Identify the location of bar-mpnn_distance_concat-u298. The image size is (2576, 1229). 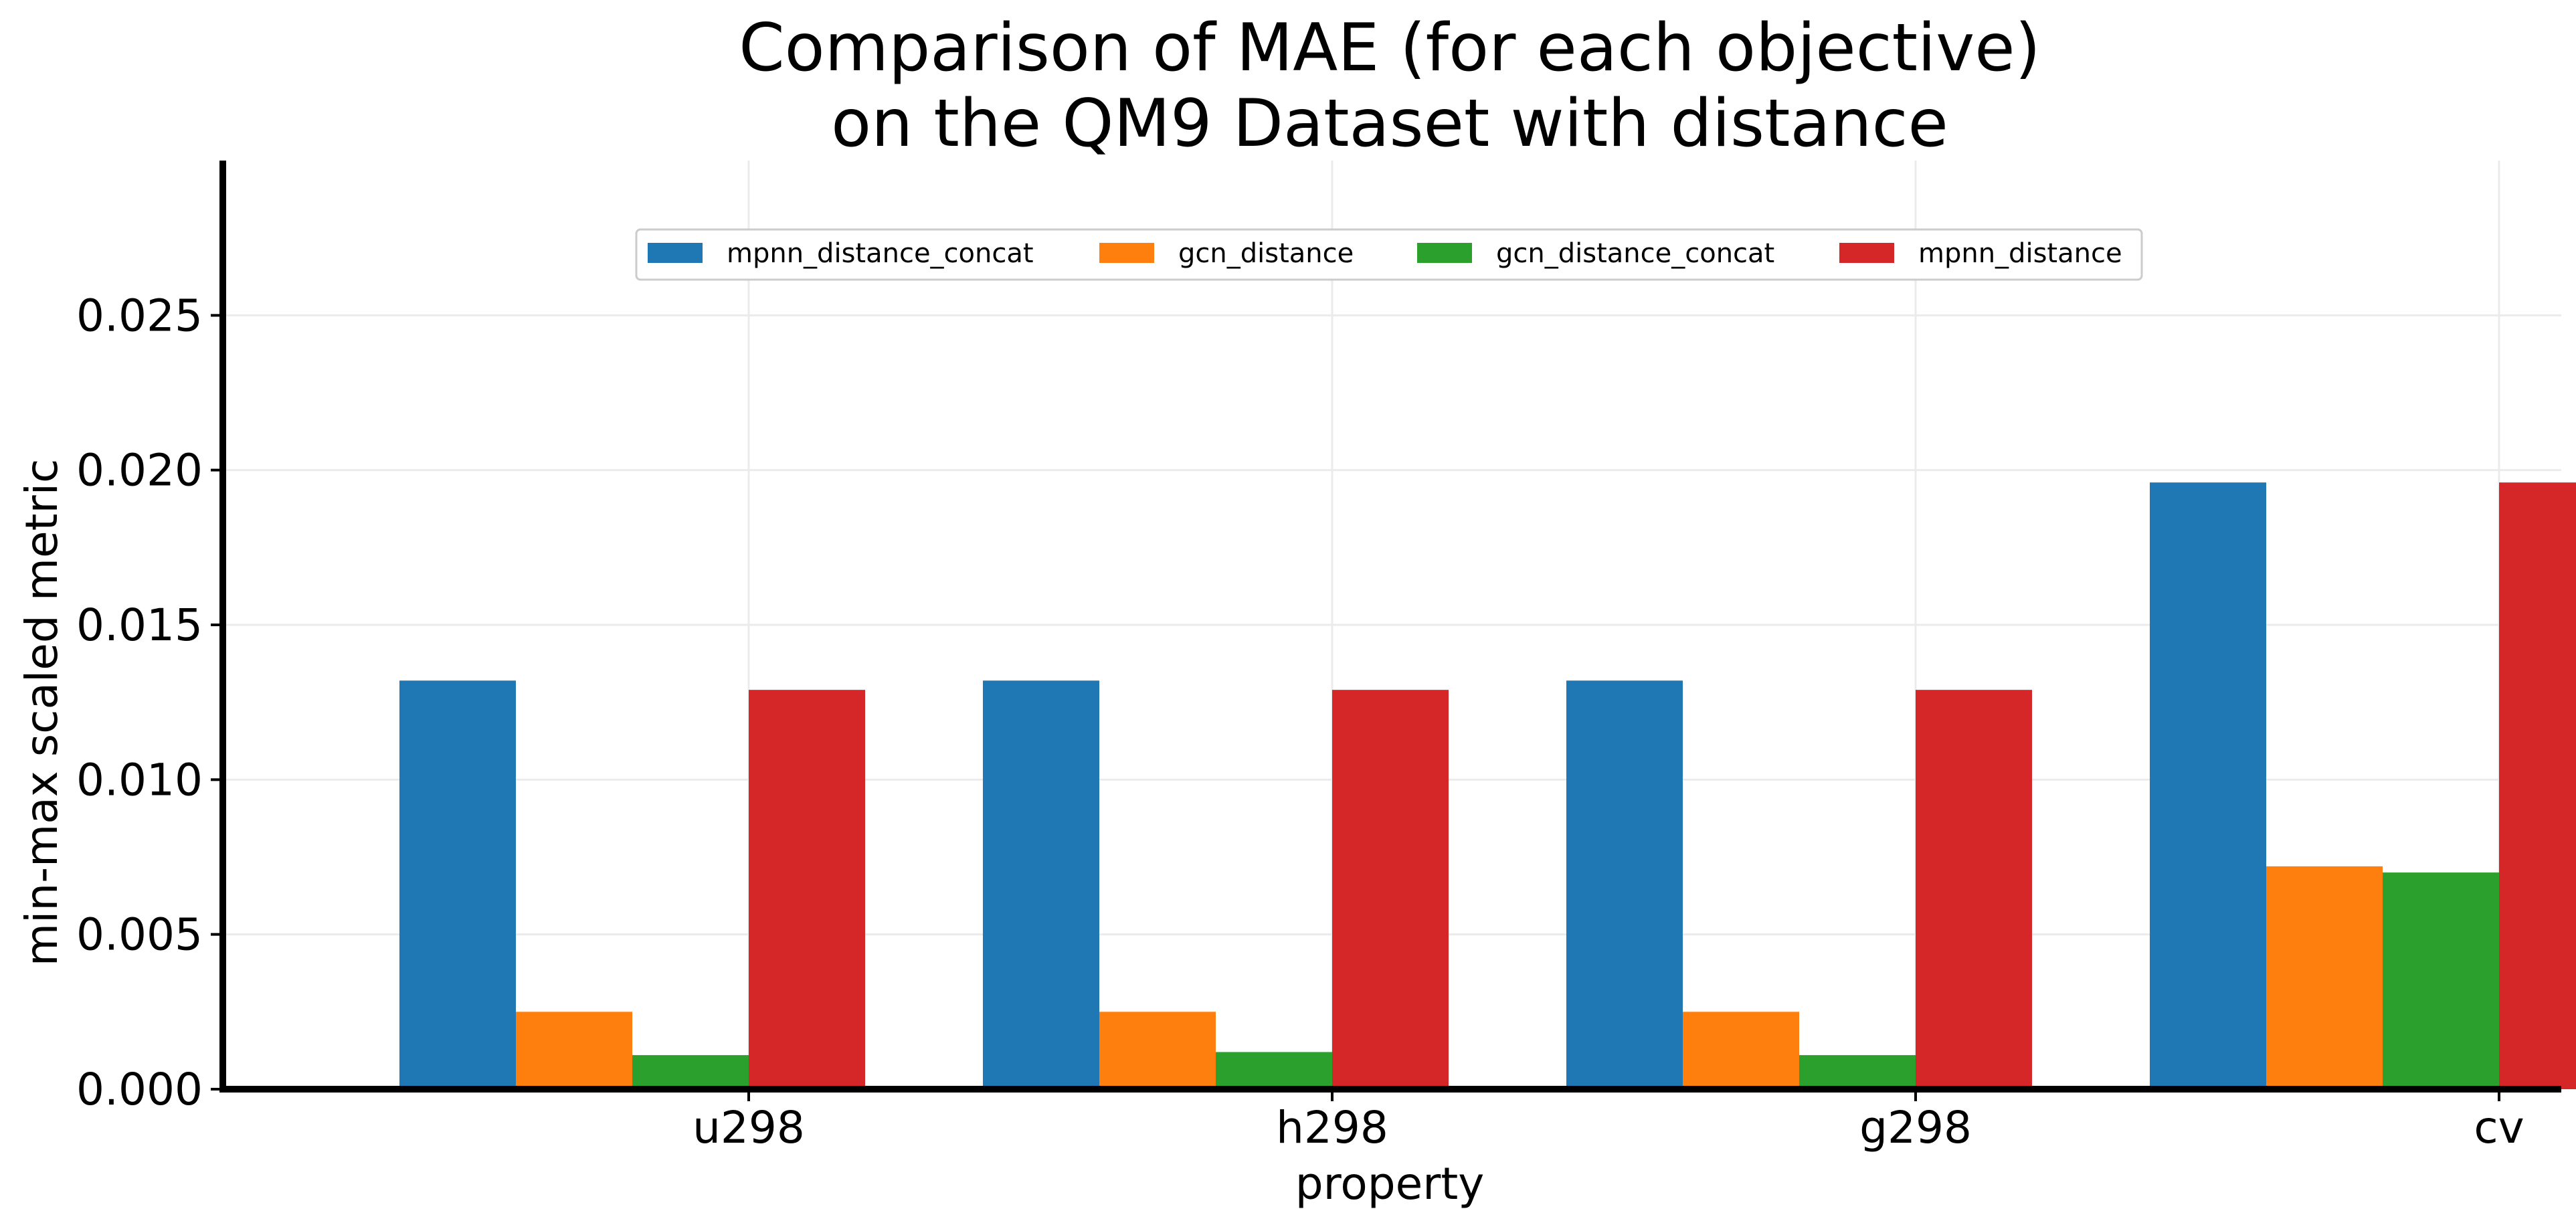
(457, 884).